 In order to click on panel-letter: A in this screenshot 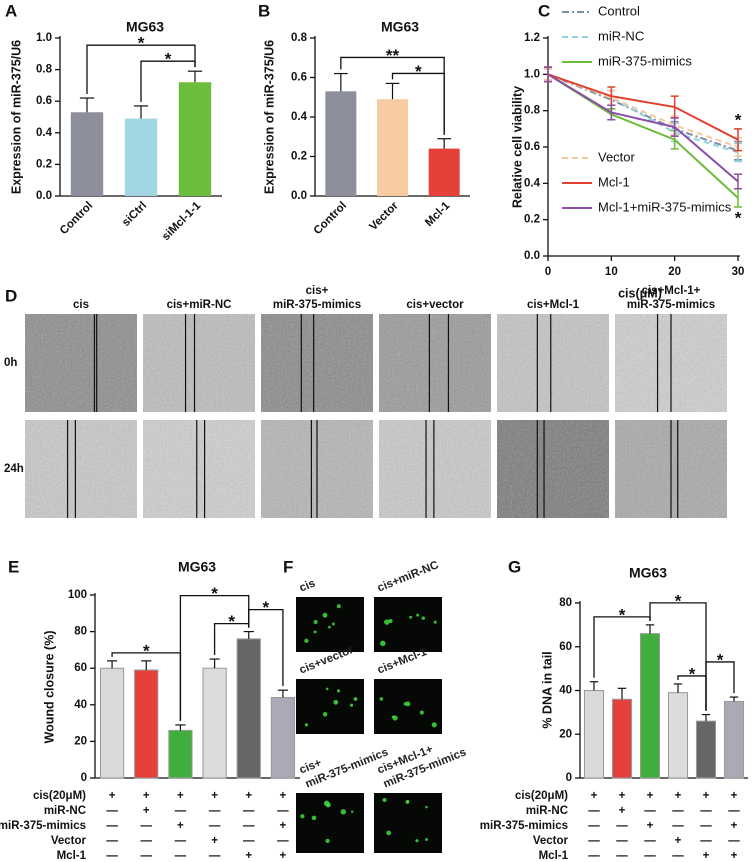, I will do `click(11, 10)`.